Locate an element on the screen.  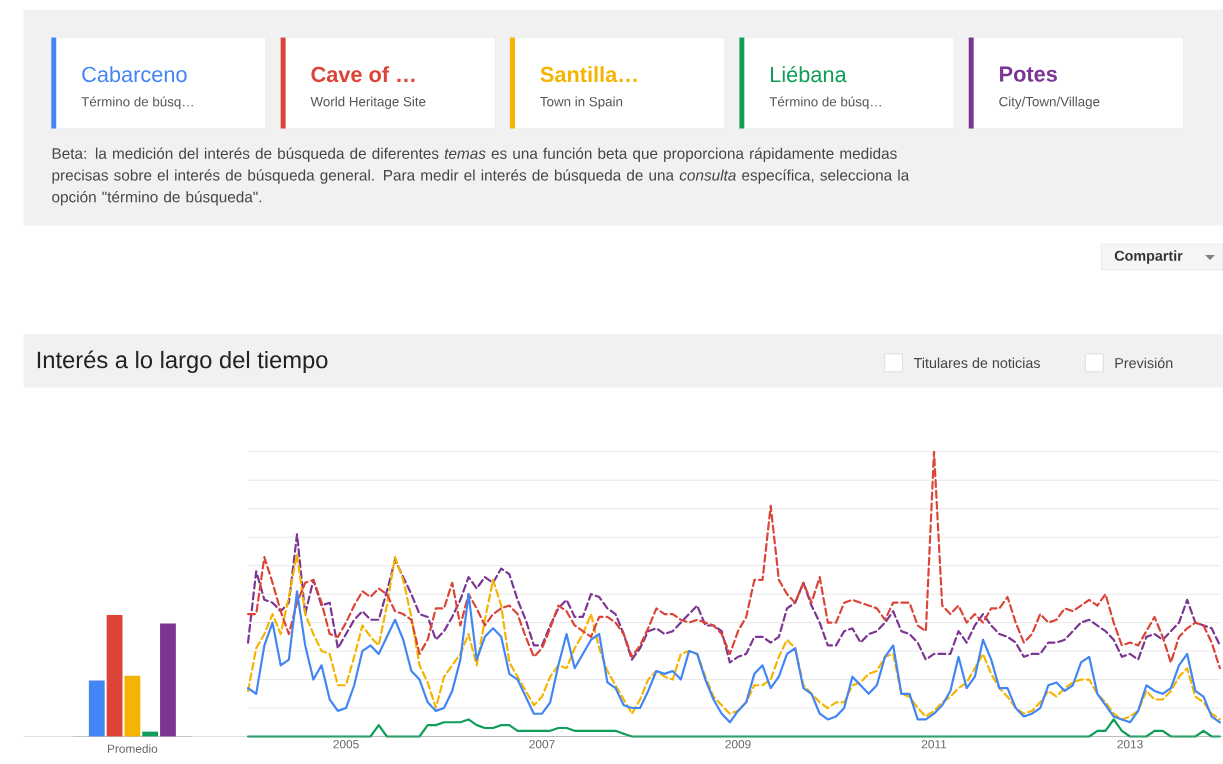
text: Cabarceno is located at coordinates (134, 74).